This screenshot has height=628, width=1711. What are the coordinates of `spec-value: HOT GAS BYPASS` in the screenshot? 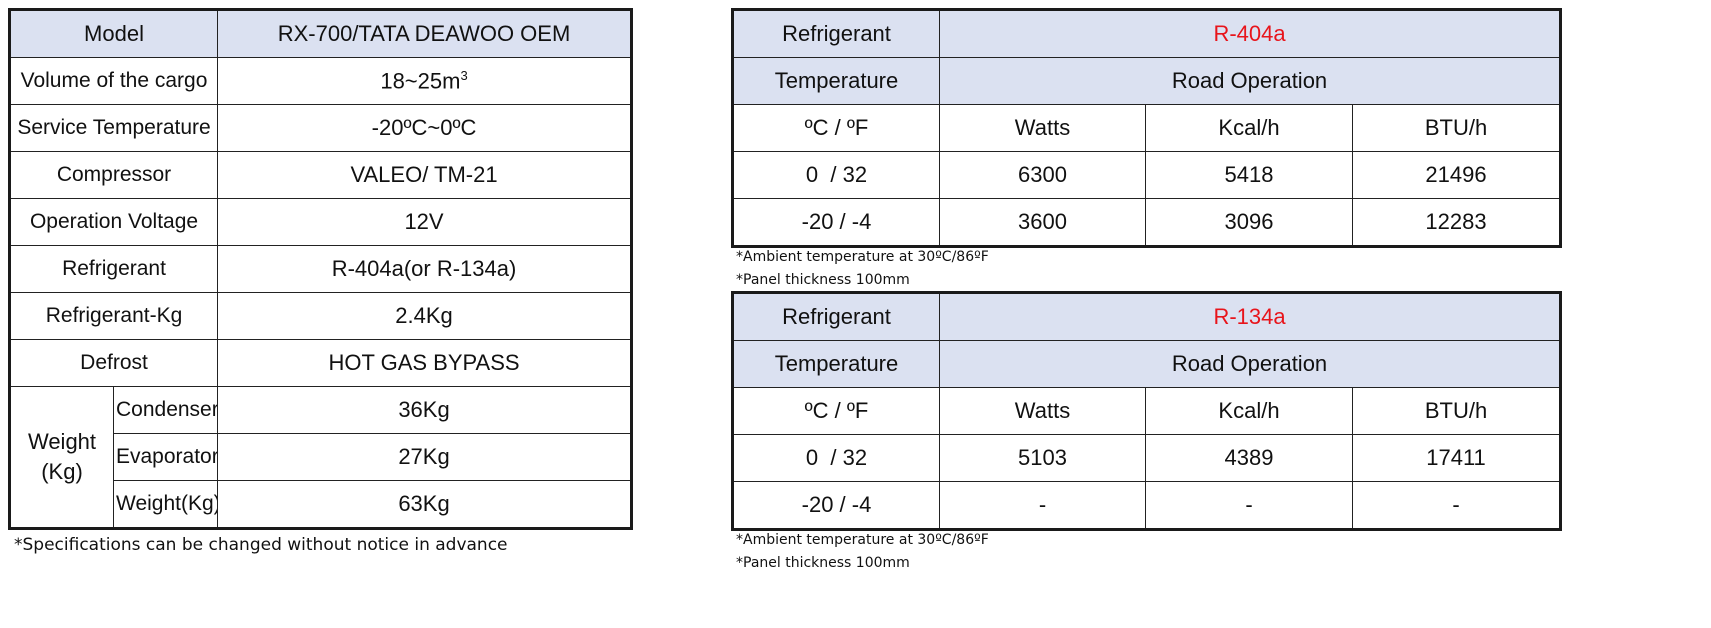 It's located at (424, 363).